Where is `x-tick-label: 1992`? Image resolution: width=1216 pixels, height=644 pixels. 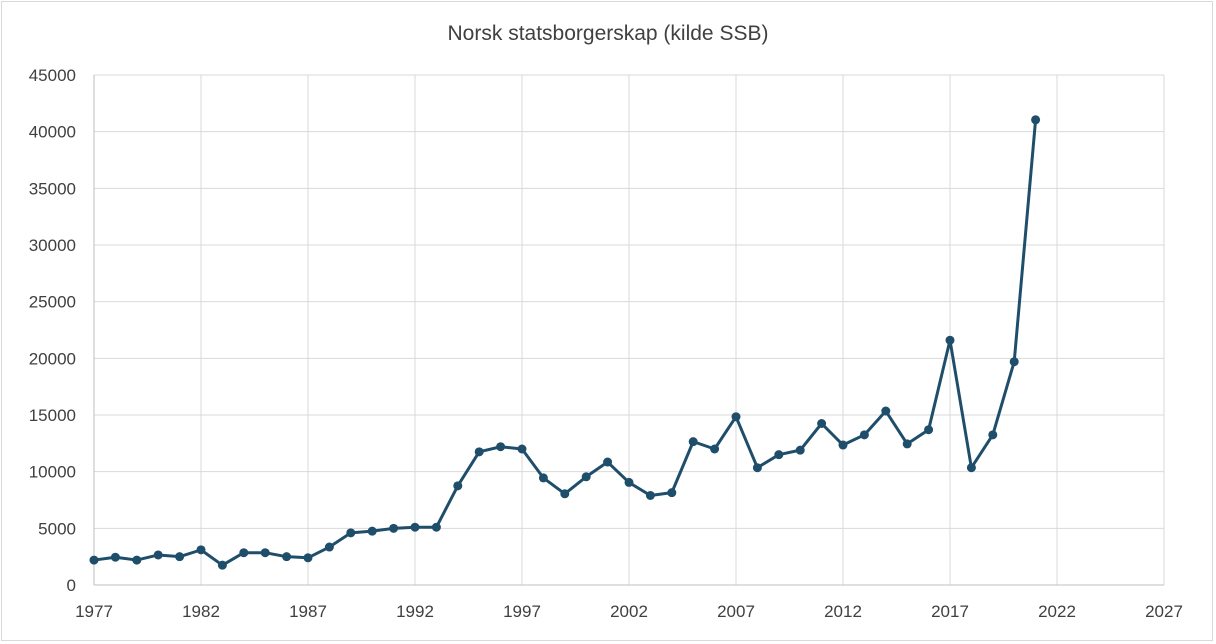
x-tick-label: 1992 is located at coordinates (415, 611).